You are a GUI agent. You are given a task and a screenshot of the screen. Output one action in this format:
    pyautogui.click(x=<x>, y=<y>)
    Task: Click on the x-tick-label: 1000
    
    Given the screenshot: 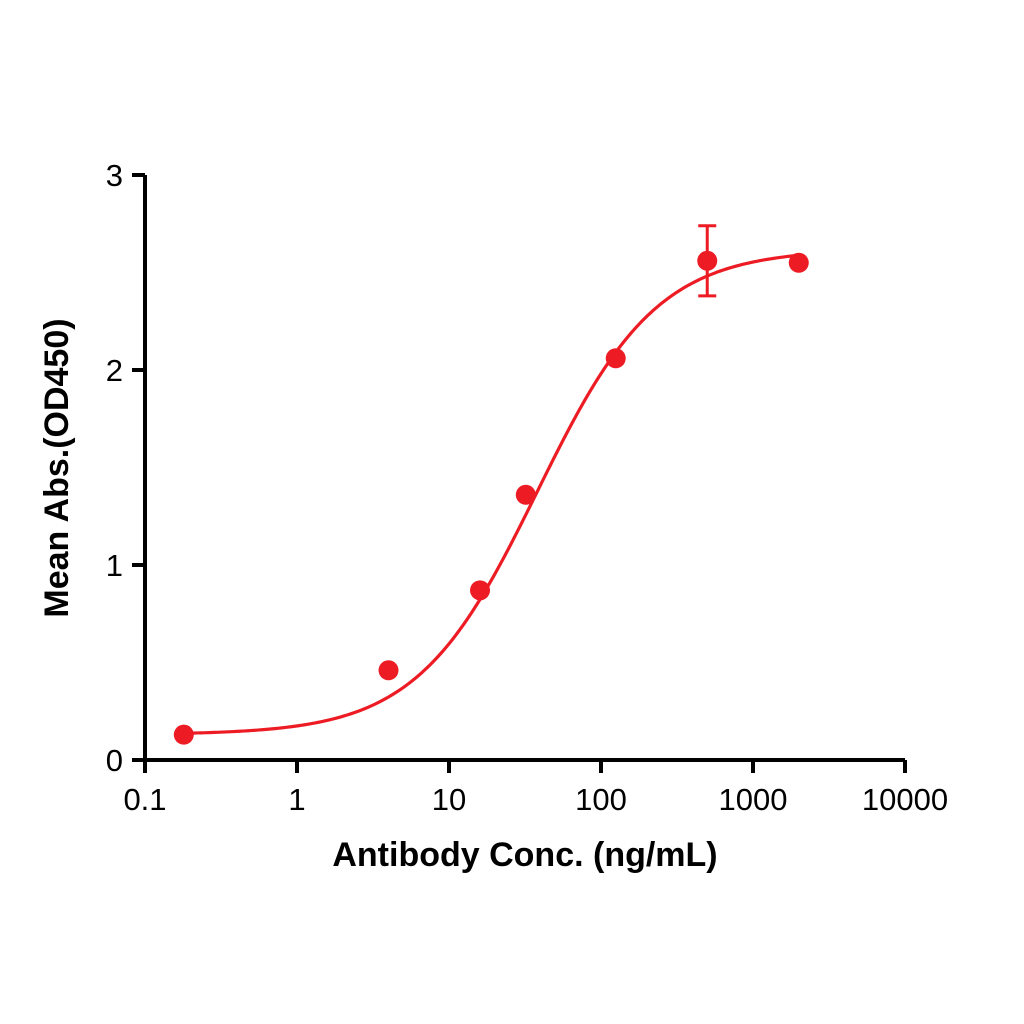 What is the action you would take?
    pyautogui.click(x=753, y=799)
    